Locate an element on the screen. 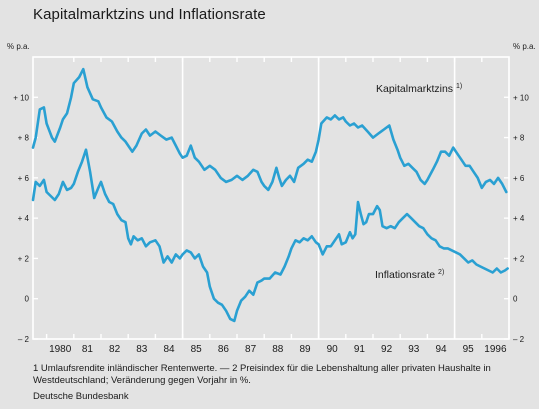 This screenshot has height=409, width=539. y-unit-right: % p.a. is located at coordinates (524, 46).